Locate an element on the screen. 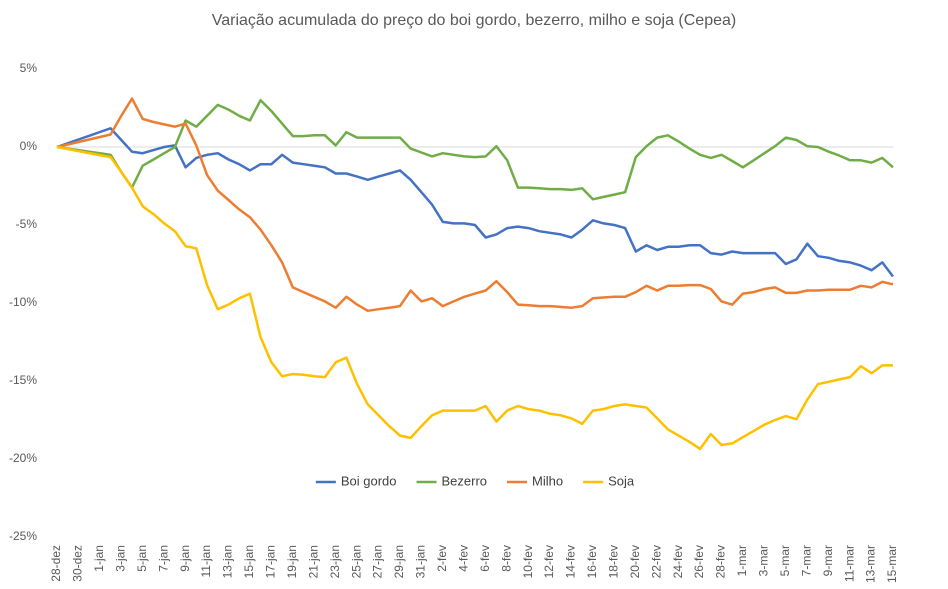 The image size is (948, 589). x-tick-label: 23-jan is located at coordinates (335, 561).